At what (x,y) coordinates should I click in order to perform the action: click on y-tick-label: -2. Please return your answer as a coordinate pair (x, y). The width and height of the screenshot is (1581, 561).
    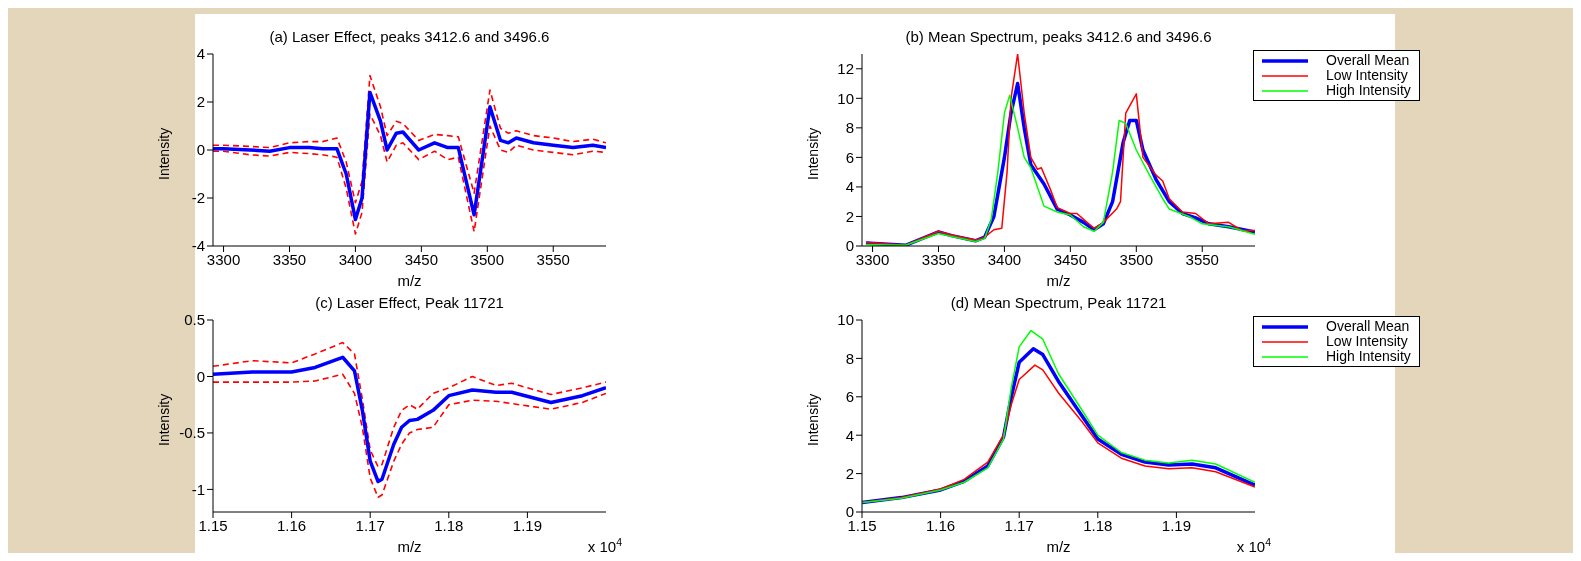
    Looking at the image, I should click on (198, 198).